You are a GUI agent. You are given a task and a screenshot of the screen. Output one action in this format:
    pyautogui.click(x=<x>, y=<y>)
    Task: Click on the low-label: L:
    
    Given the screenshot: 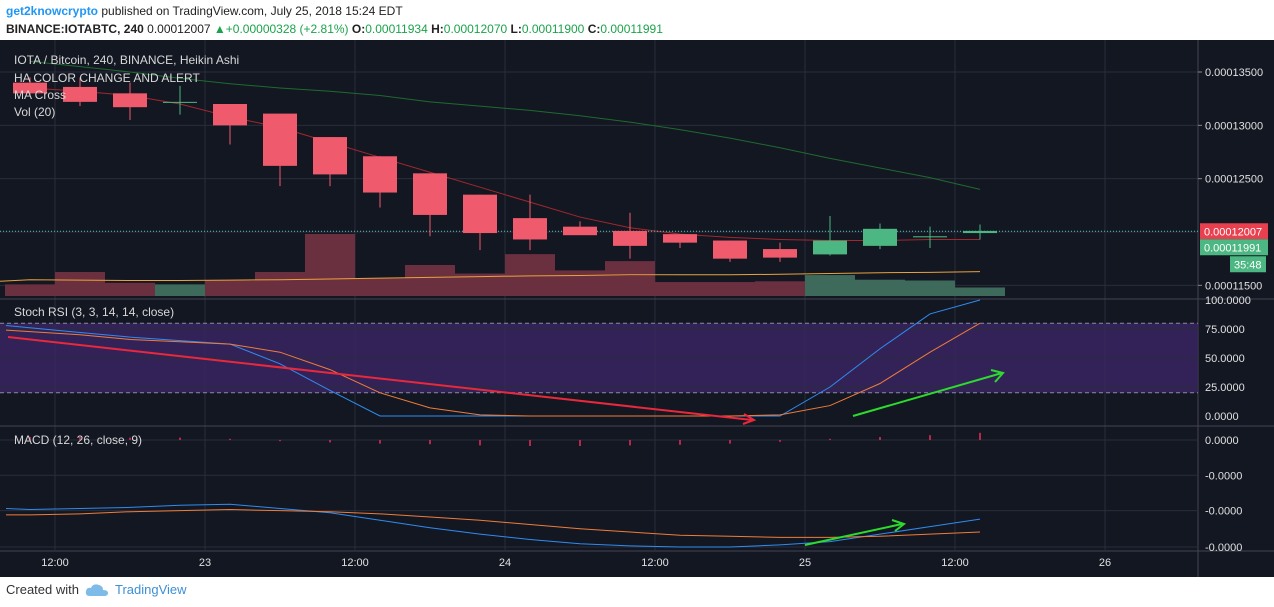 What is the action you would take?
    pyautogui.click(x=516, y=29)
    